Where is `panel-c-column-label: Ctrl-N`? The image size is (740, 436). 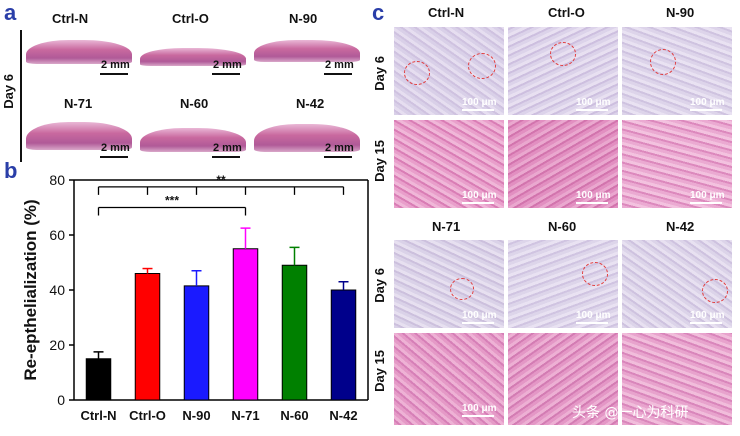
panel-c-column-label: Ctrl-N is located at coordinates (446, 12).